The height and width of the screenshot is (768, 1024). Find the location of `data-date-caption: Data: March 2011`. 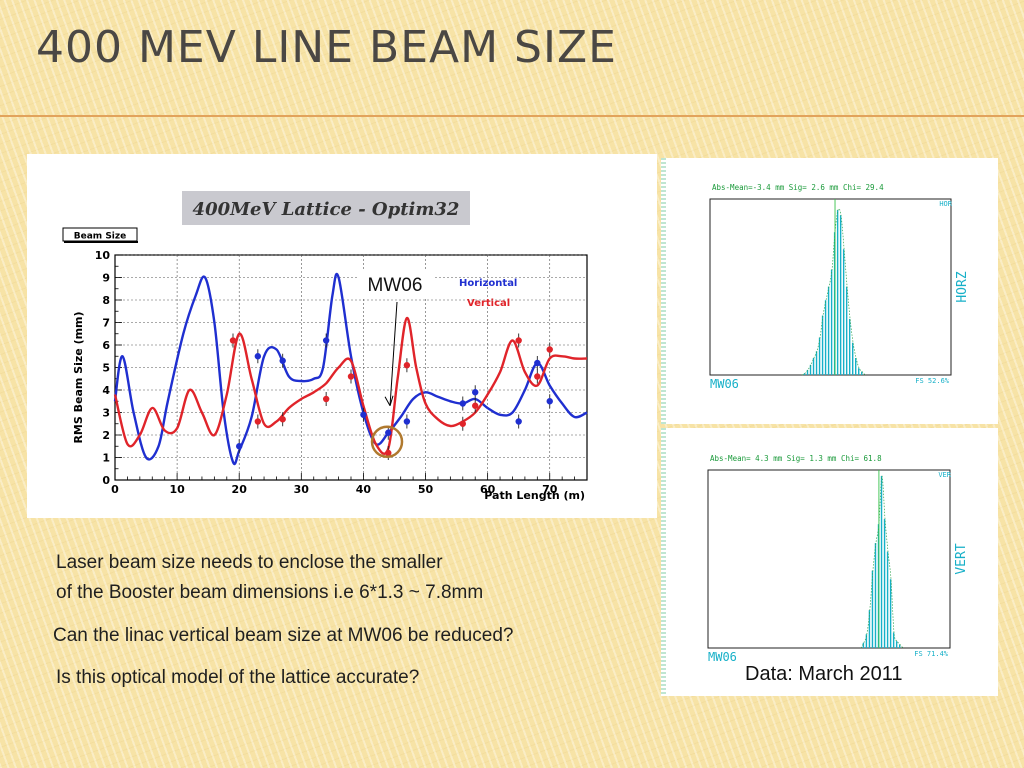

data-date-caption: Data: March 2011 is located at coordinates (824, 674).